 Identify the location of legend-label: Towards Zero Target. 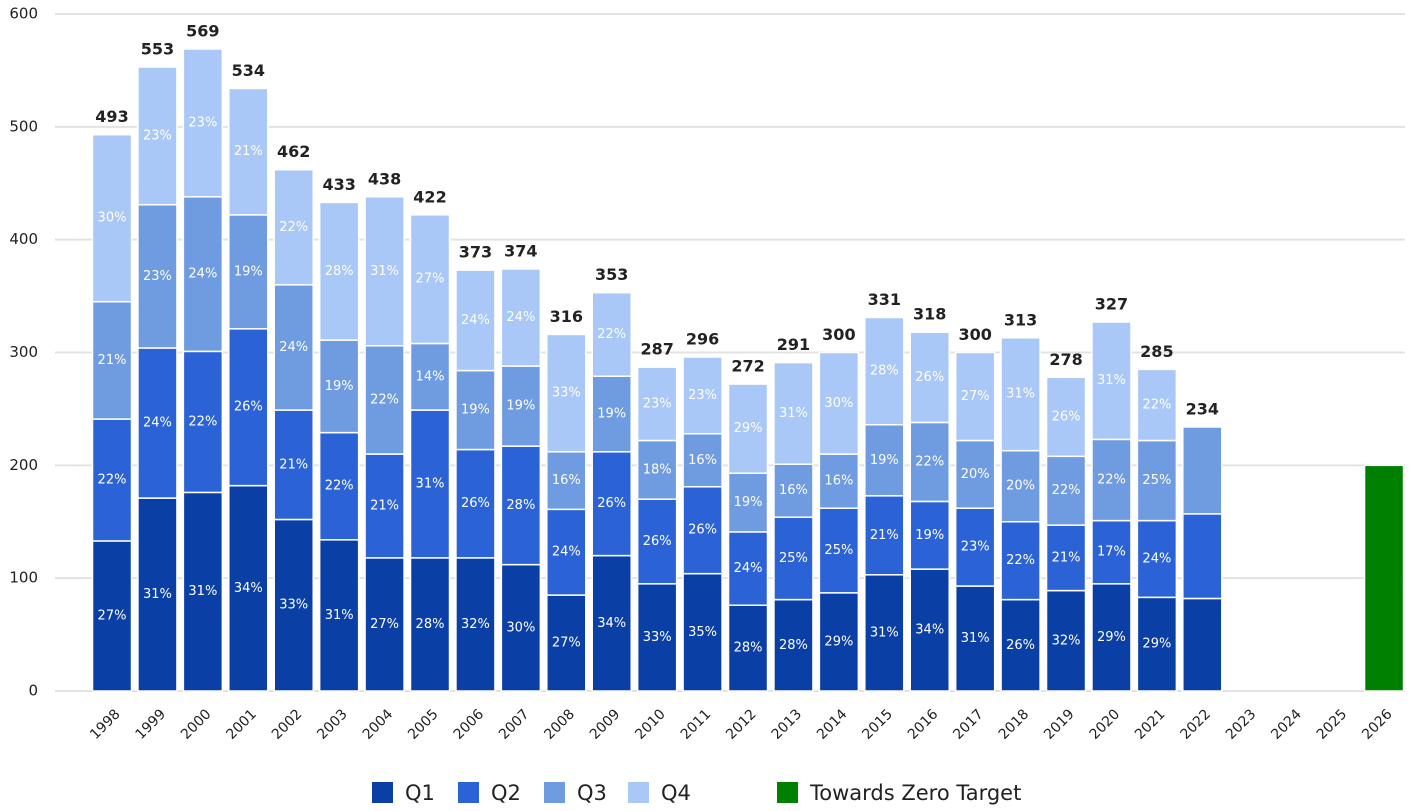
(915, 793).